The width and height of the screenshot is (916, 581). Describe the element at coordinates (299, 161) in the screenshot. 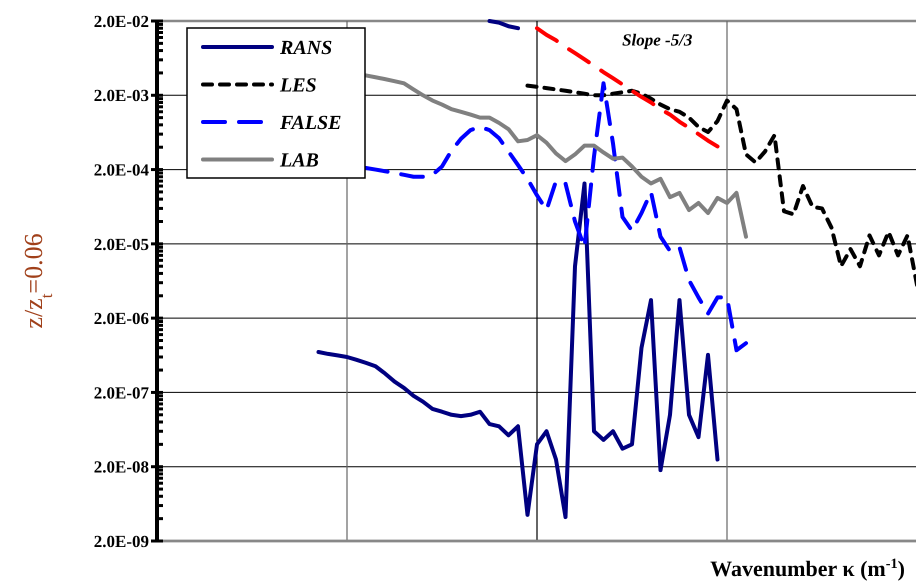

I see `legend-label: LAB` at that location.